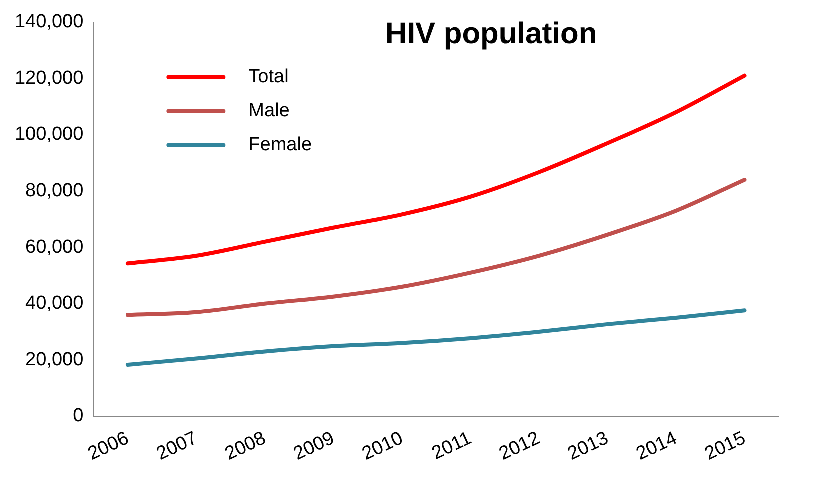 This screenshot has height=477, width=817. What do you see at coordinates (452, 446) in the screenshot?
I see `x-tick-label: 2011` at bounding box center [452, 446].